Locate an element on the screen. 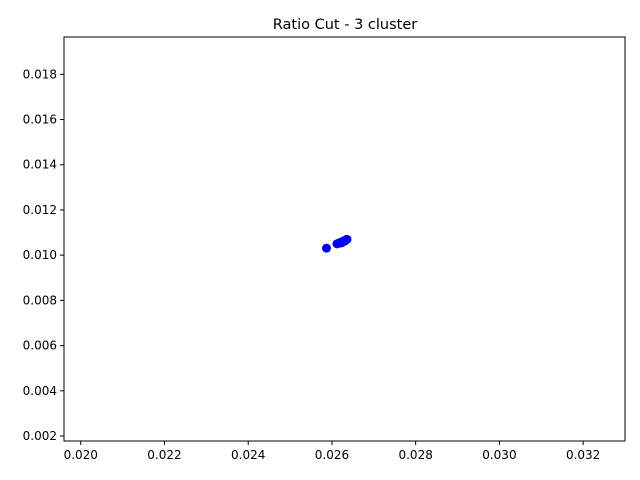 This screenshot has width=640, height=480. data-points is located at coordinates (336, 243).